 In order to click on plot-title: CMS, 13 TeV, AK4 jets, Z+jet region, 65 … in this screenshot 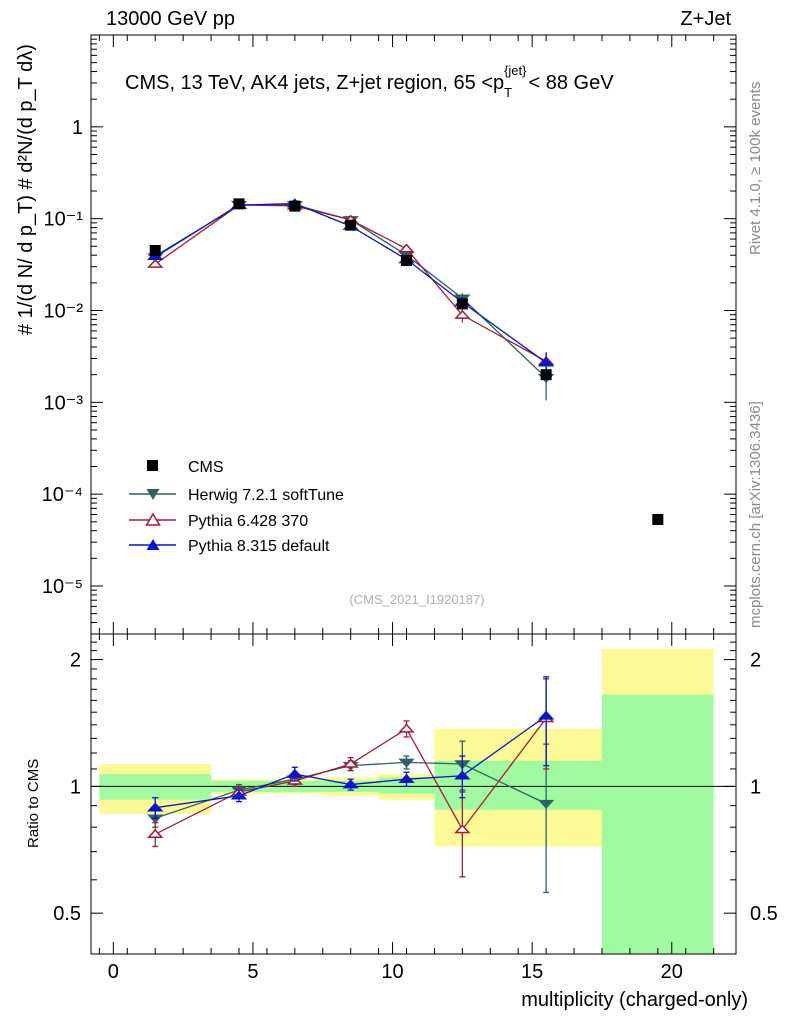, I will do `click(369, 81)`.